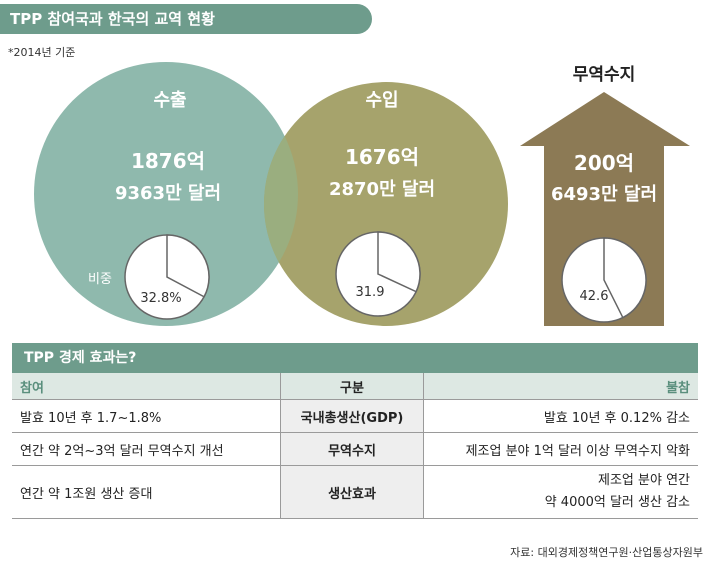  What do you see at coordinates (42, 52) in the screenshot?
I see `basis-note: *2014년 기준` at bounding box center [42, 52].